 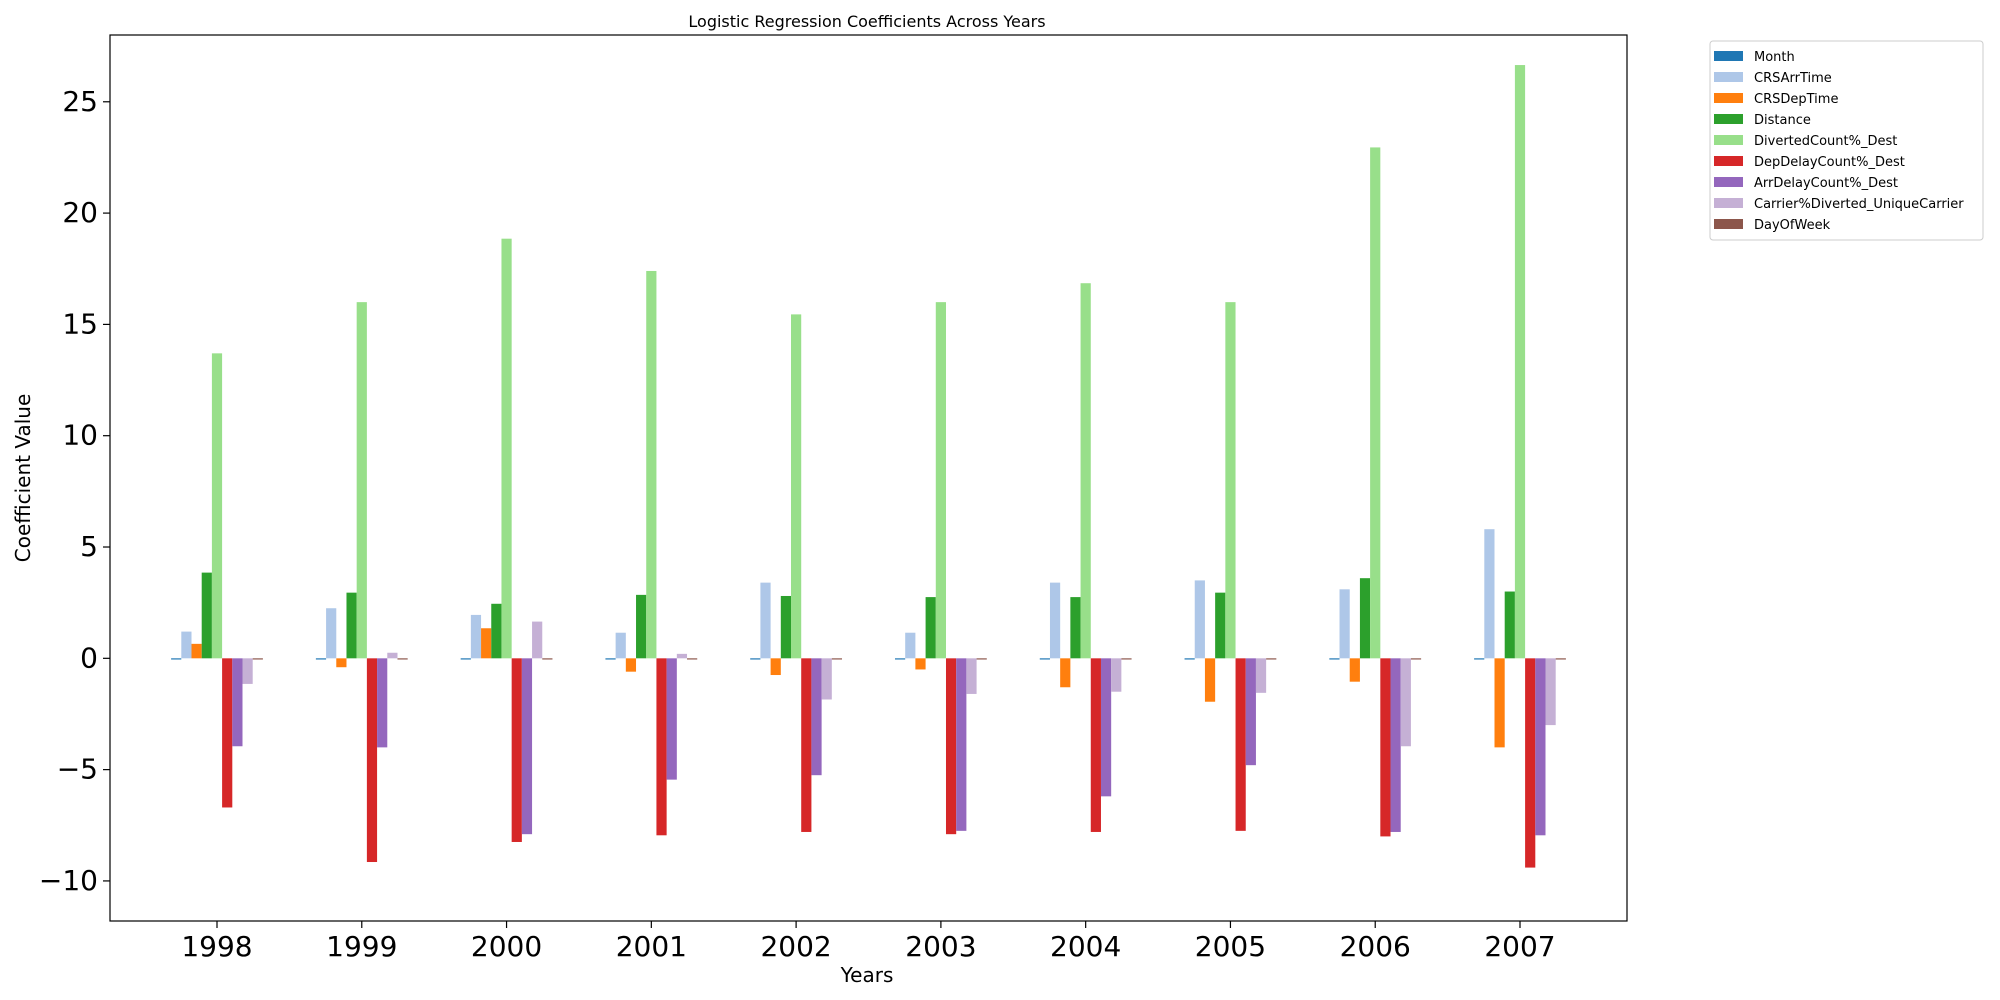 What do you see at coordinates (89, 546) in the screenshot?
I see `y-tick-label: 5` at bounding box center [89, 546].